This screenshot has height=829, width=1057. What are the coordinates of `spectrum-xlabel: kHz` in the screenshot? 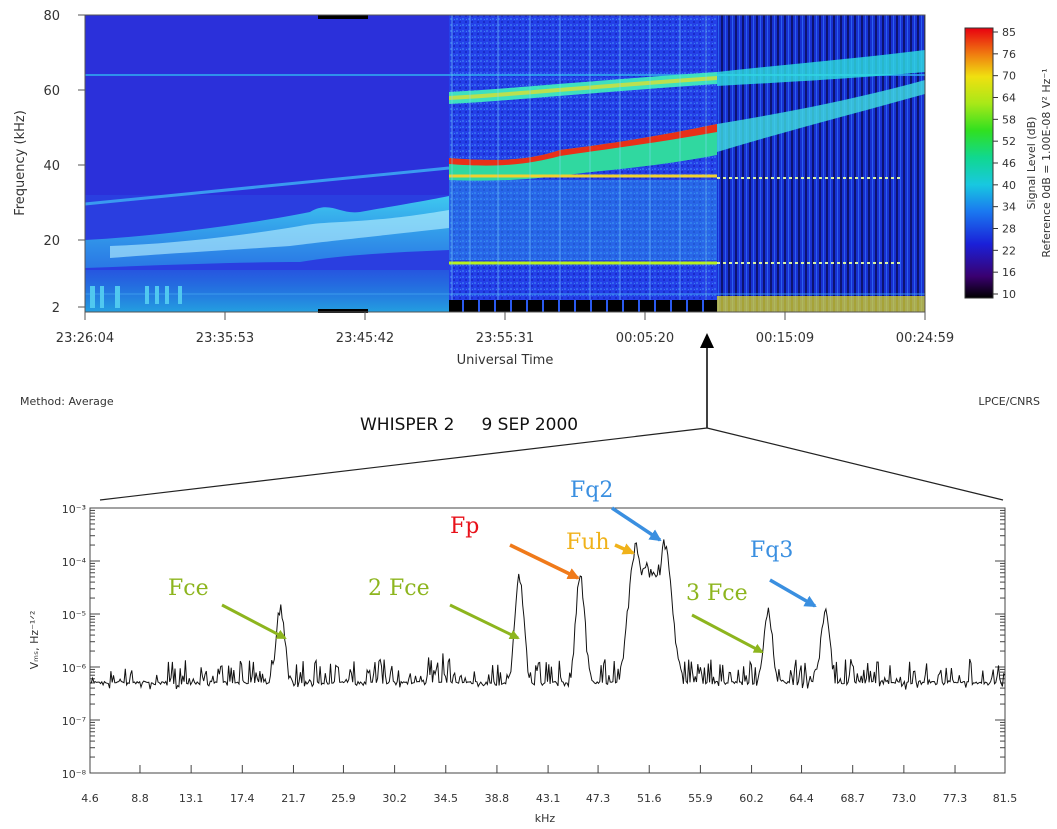 It's located at (545, 818).